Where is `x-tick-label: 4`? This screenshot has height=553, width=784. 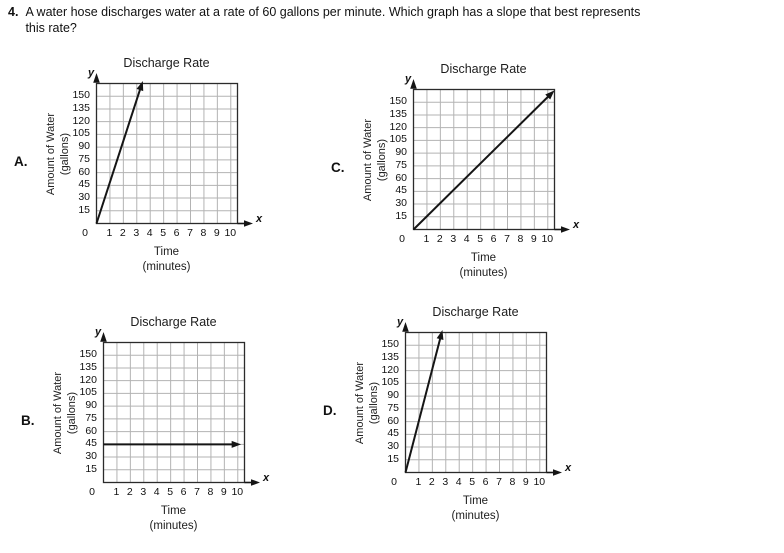 x-tick-label: 4 is located at coordinates (458, 482).